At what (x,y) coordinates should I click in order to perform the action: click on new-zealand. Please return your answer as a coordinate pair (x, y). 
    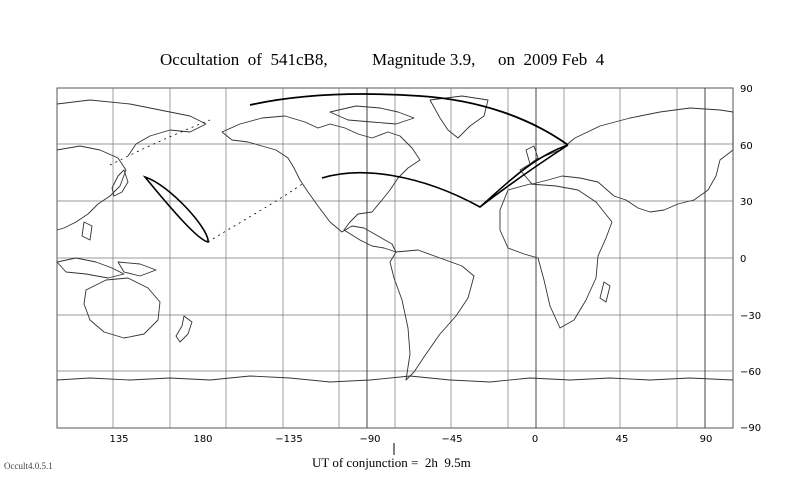
    Looking at the image, I should click on (184, 329).